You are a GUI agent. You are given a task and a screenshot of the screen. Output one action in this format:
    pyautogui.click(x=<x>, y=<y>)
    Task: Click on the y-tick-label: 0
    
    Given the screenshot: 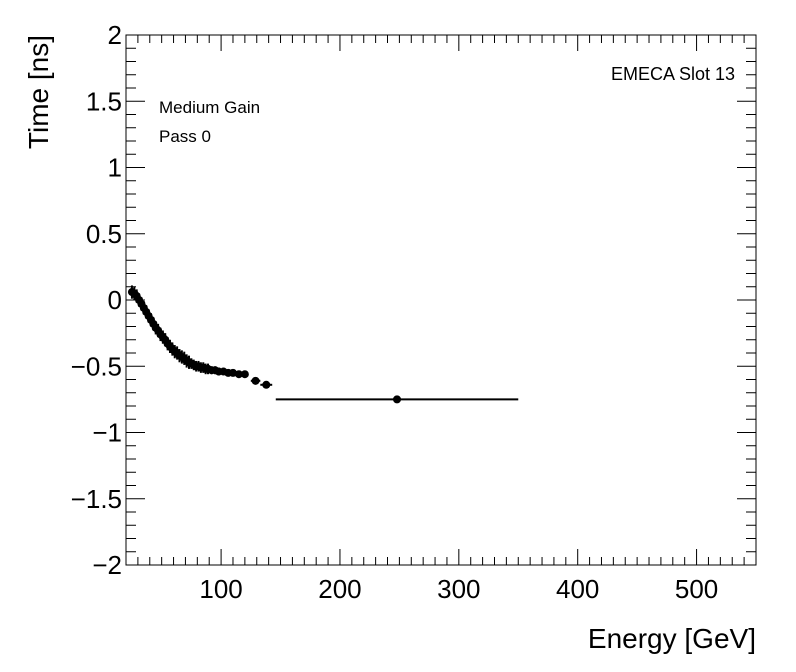 What is the action you would take?
    pyautogui.click(x=115, y=300)
    